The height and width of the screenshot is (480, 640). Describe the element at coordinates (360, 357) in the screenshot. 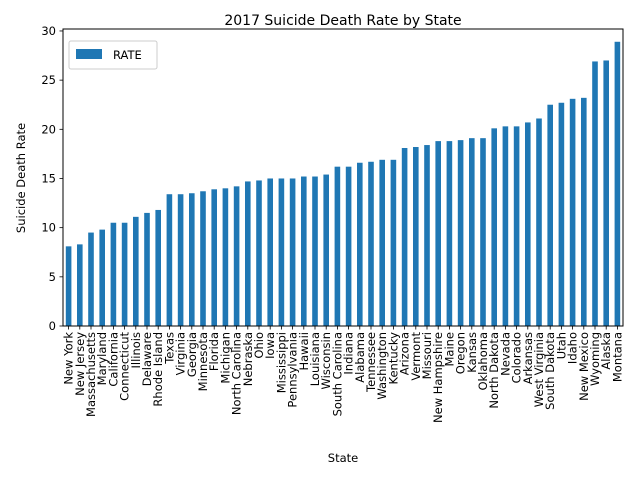

I see `x-tick-label: Alabama` at that location.